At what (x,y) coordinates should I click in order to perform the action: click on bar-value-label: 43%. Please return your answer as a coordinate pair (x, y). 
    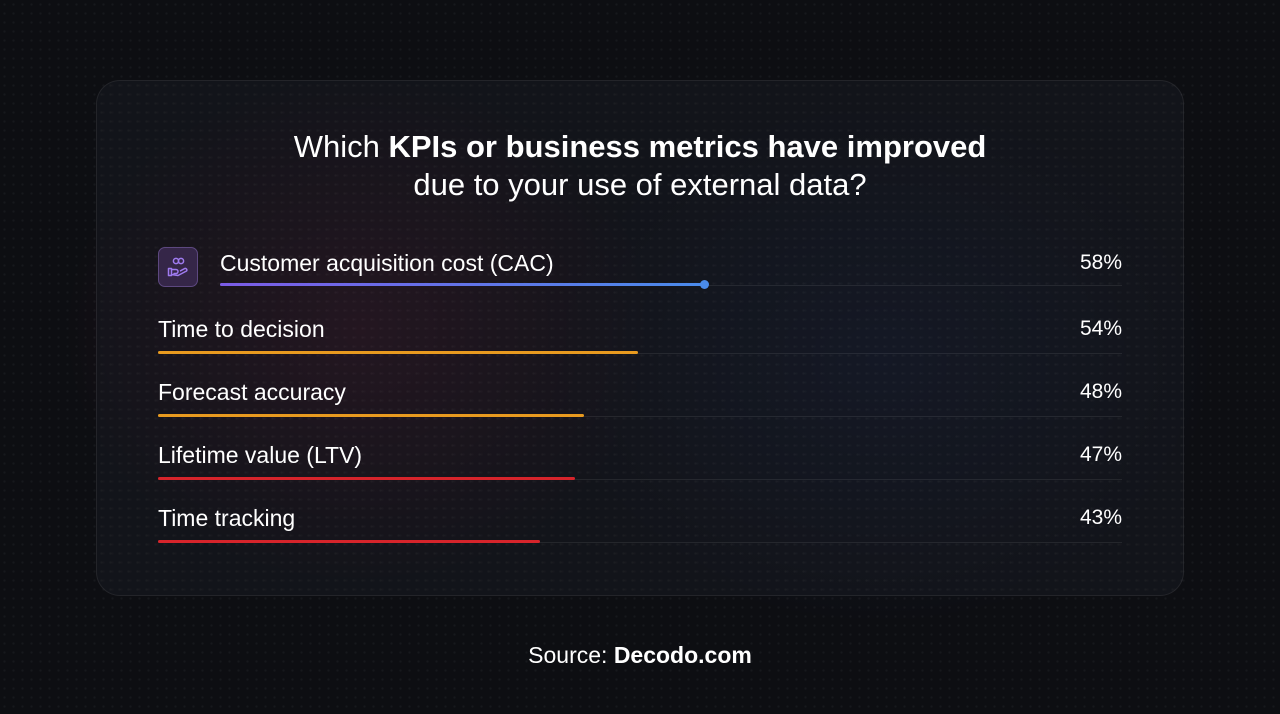
    Looking at the image, I should click on (1100, 517).